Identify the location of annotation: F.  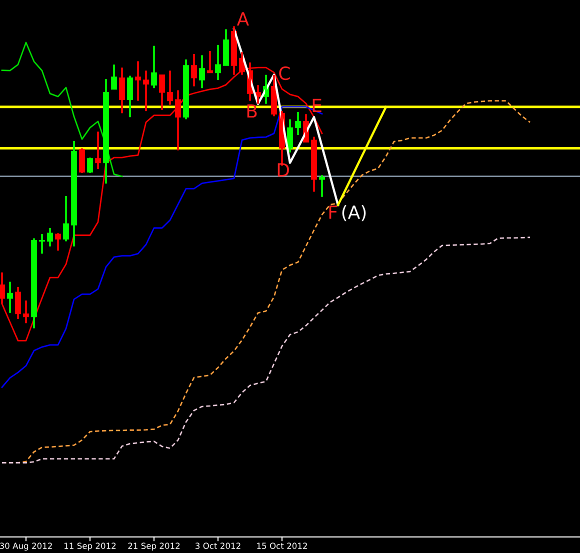
(333, 212).